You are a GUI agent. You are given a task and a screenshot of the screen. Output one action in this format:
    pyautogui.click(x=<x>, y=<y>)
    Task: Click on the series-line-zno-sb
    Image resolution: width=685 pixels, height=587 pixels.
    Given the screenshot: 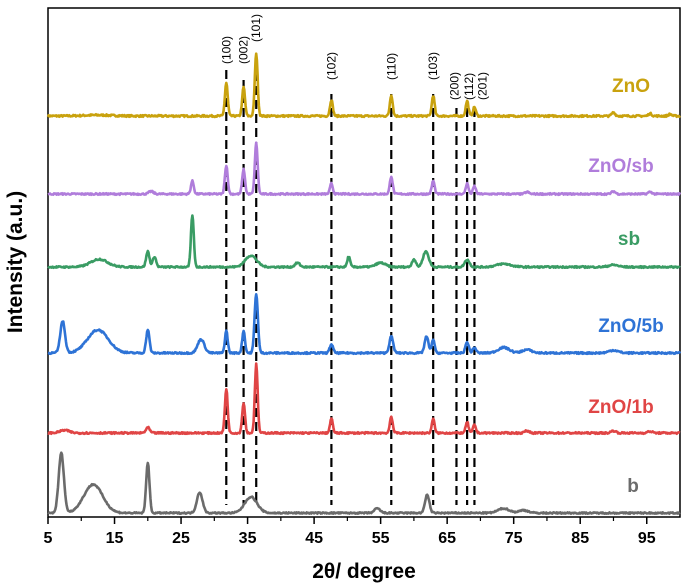 What is the action you would take?
    pyautogui.click(x=364, y=169)
    